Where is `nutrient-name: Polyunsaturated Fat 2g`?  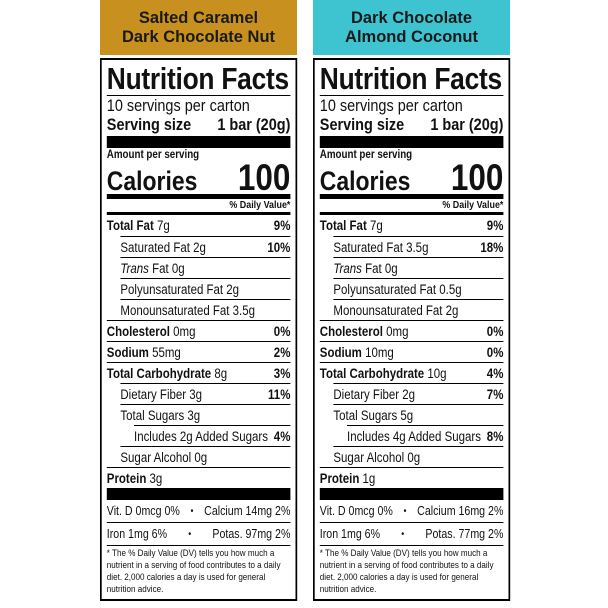
nutrient-name: Polyunsaturated Fat 2g is located at coordinates (180, 289).